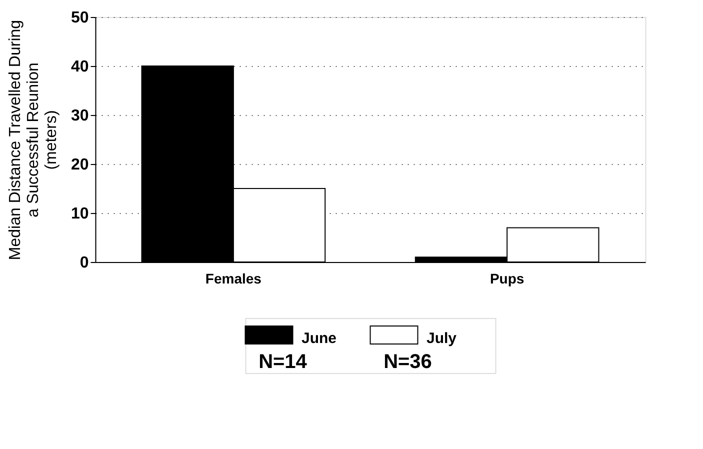 Image resolution: width=703 pixels, height=449 pixels. Describe the element at coordinates (442, 338) in the screenshot. I see `legend-label: July` at that location.